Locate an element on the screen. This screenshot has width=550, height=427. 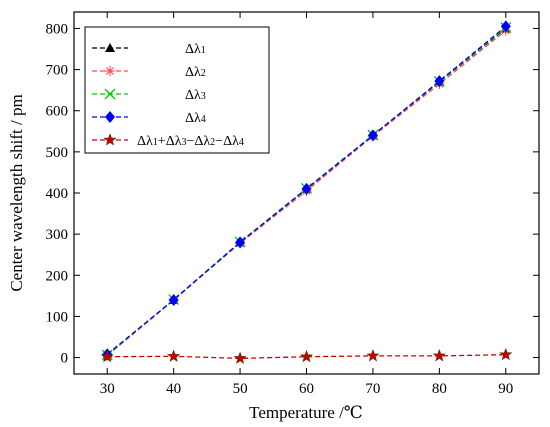
y-tick-label: 400 is located at coordinates (57, 194).